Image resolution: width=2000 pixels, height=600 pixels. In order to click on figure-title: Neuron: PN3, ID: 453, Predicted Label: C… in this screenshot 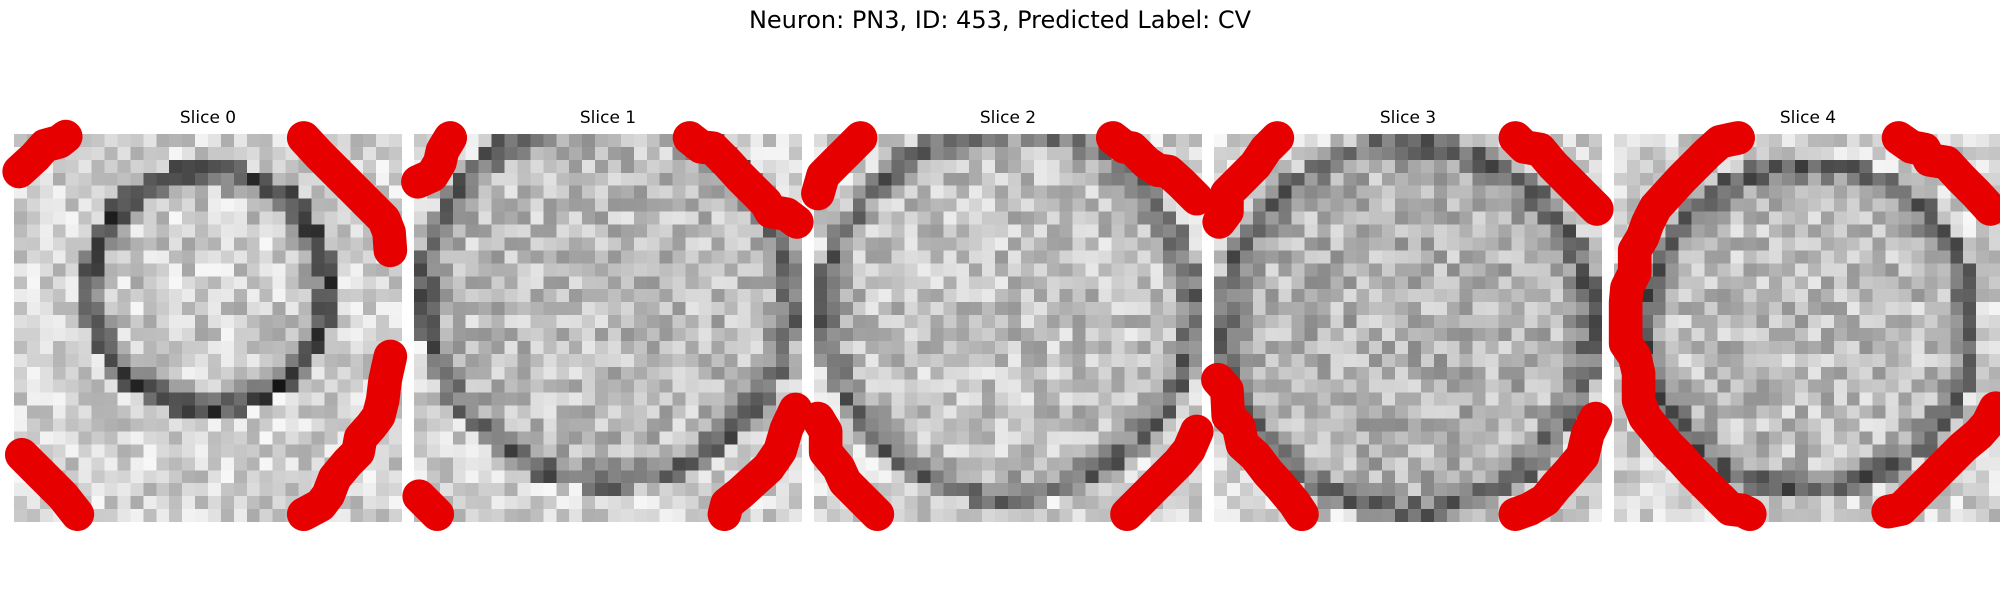, I will do `click(1000, 20)`.